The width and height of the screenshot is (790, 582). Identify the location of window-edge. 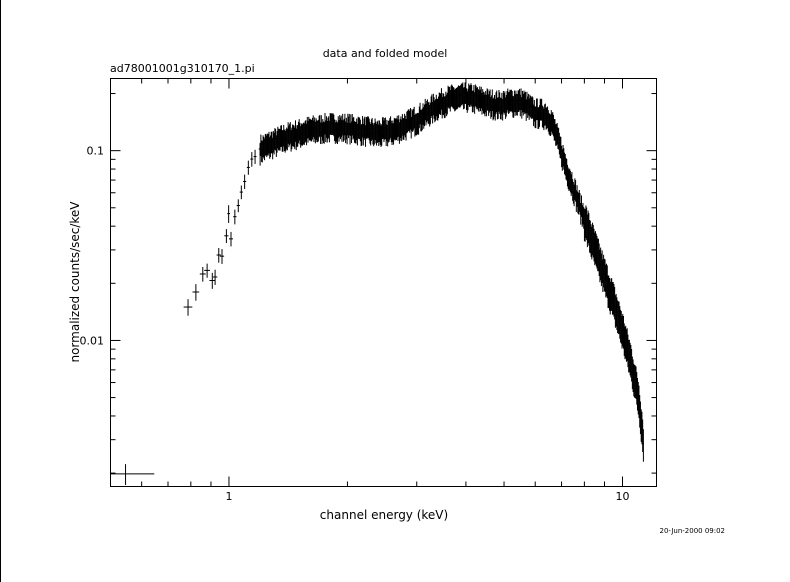
(0, 291).